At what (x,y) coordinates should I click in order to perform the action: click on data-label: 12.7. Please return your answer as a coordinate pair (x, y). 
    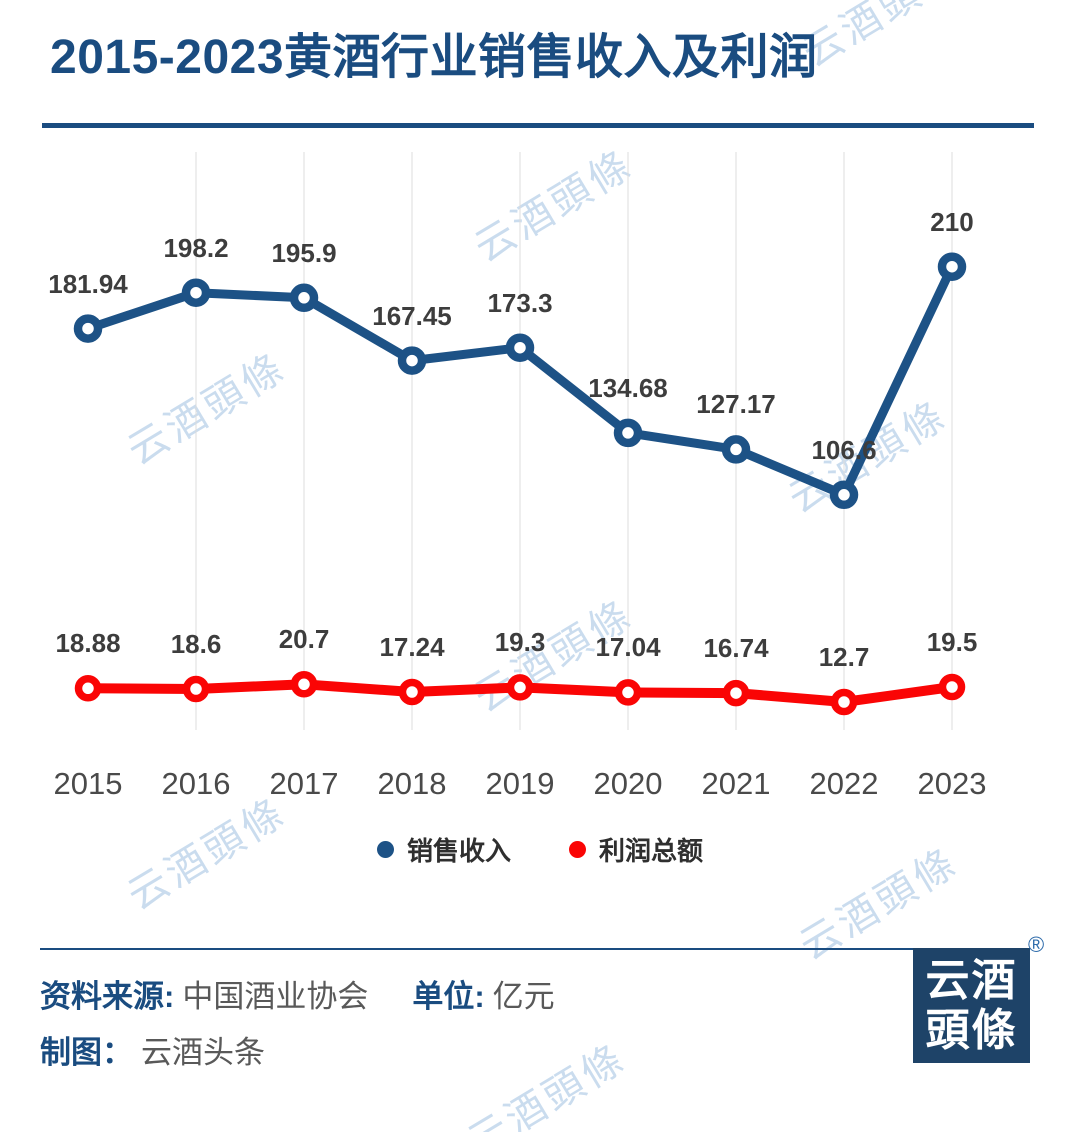
    Looking at the image, I should click on (844, 656).